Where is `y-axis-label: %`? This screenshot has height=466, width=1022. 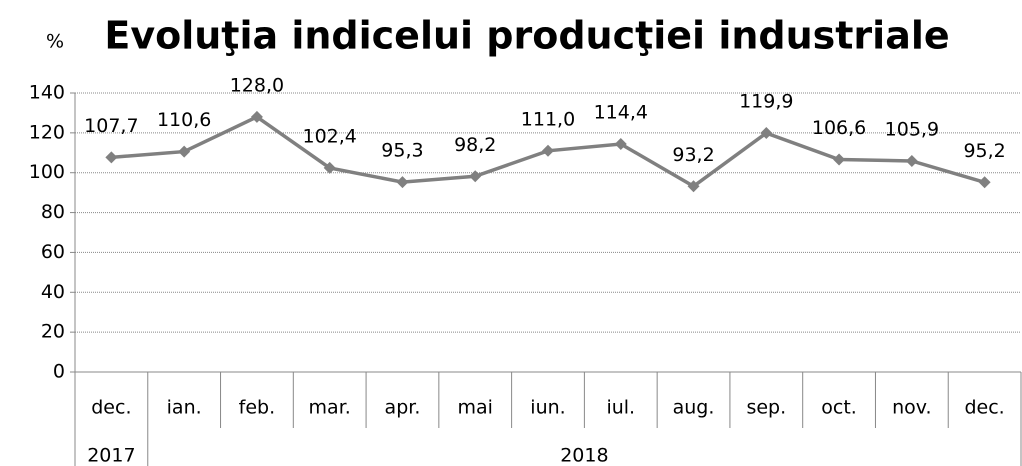
y-axis-label: % is located at coordinates (55, 42).